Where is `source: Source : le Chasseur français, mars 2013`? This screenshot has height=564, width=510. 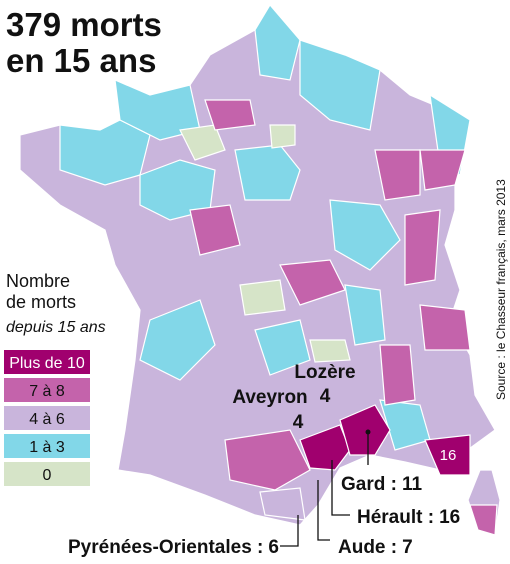
source: Source : le Chasseur français, mars 2013 is located at coordinates (501, 289).